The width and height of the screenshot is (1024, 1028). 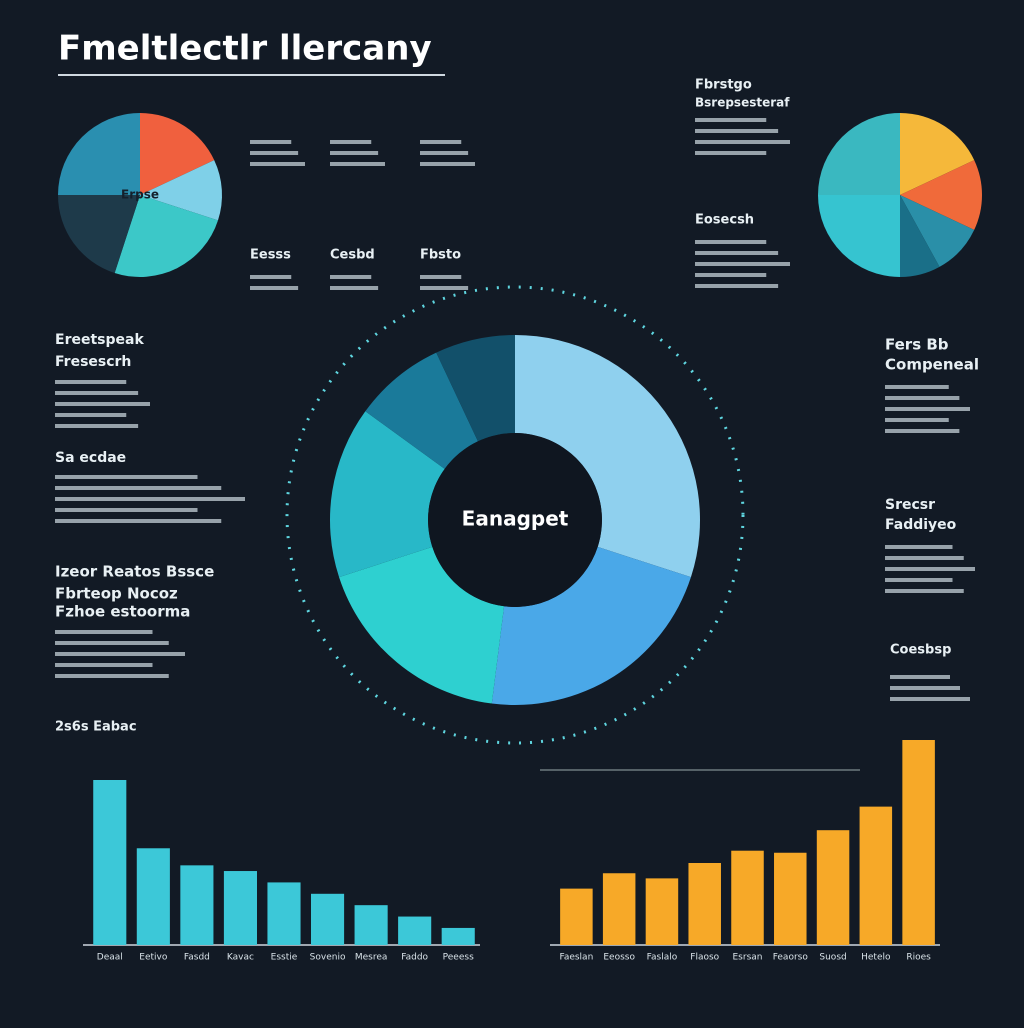 I want to click on label: Fzhoe estoorma, so click(x=122, y=612).